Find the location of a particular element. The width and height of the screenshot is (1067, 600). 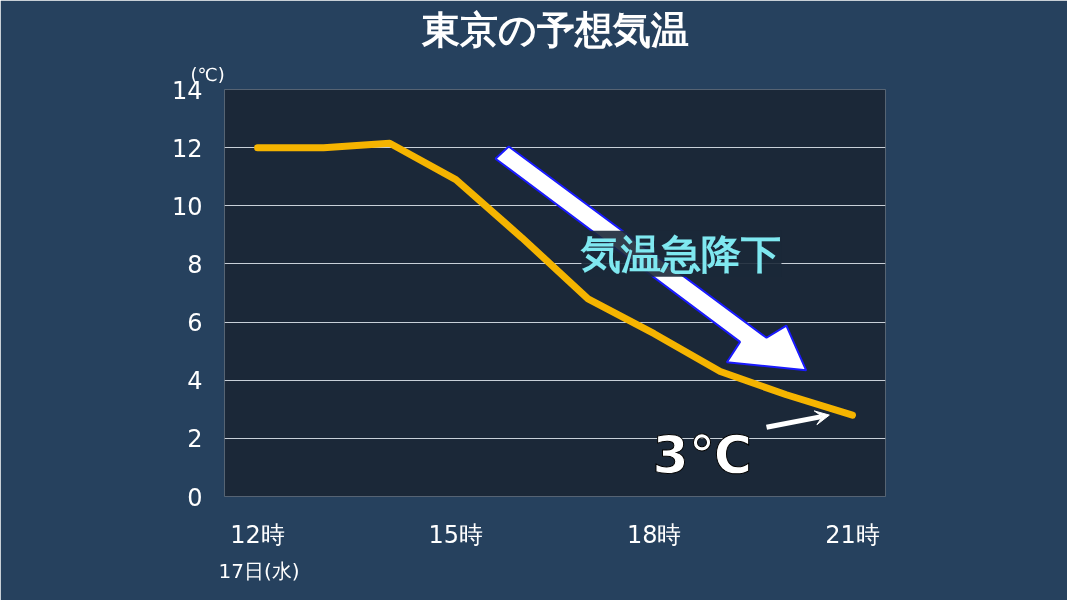

annotation: 3℃ is located at coordinates (702, 455).